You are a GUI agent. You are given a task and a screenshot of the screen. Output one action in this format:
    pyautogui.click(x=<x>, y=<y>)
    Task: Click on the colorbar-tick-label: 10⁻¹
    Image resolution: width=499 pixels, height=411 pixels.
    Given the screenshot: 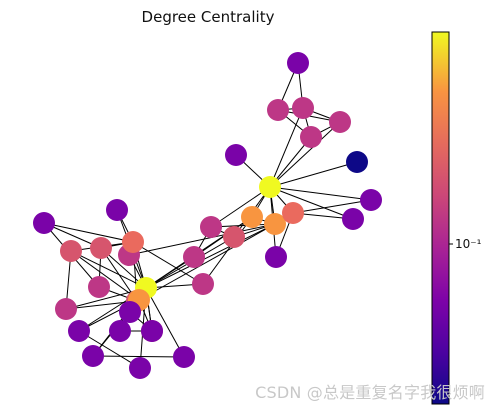 What is the action you would take?
    pyautogui.click(x=468, y=244)
    